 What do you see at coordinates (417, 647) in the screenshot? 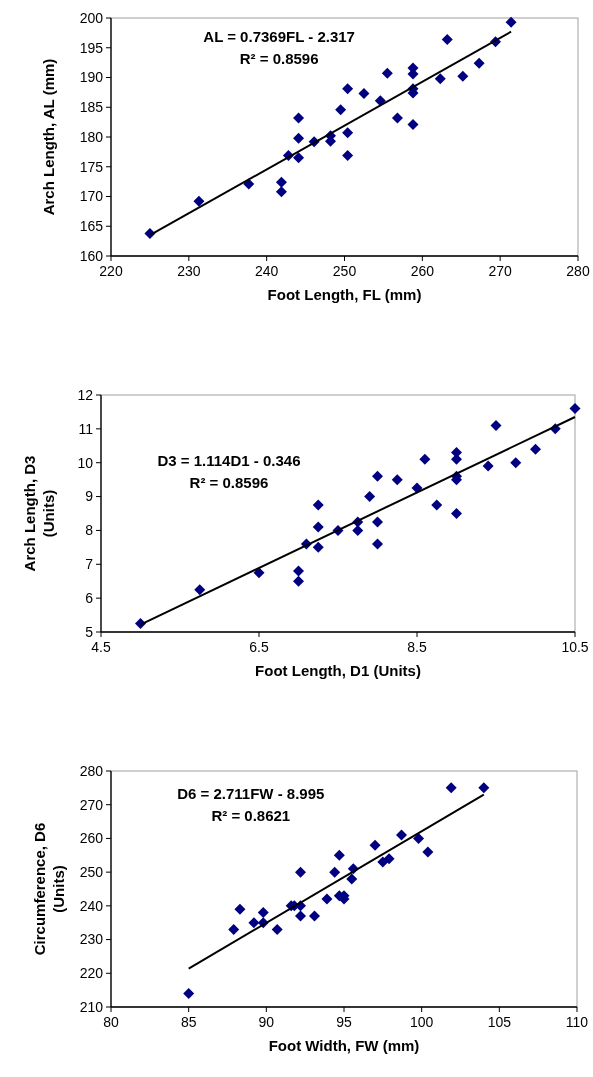
I see `x-tick-label: 8.5` at bounding box center [417, 647].